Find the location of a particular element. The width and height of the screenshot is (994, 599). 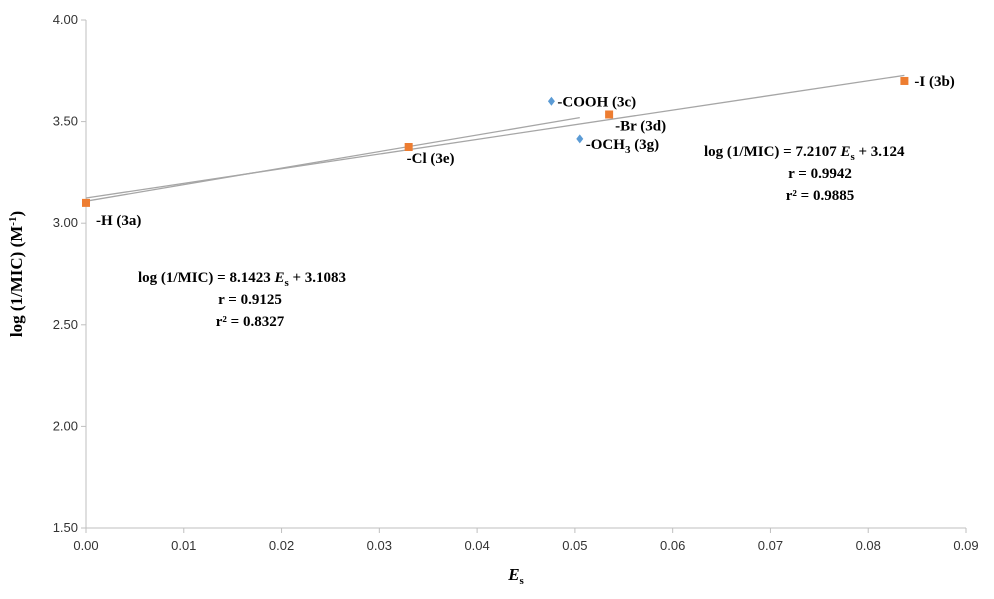

equation-text: log (1/MIC) = 7.2107 Es + 3.124 is located at coordinates (804, 153).